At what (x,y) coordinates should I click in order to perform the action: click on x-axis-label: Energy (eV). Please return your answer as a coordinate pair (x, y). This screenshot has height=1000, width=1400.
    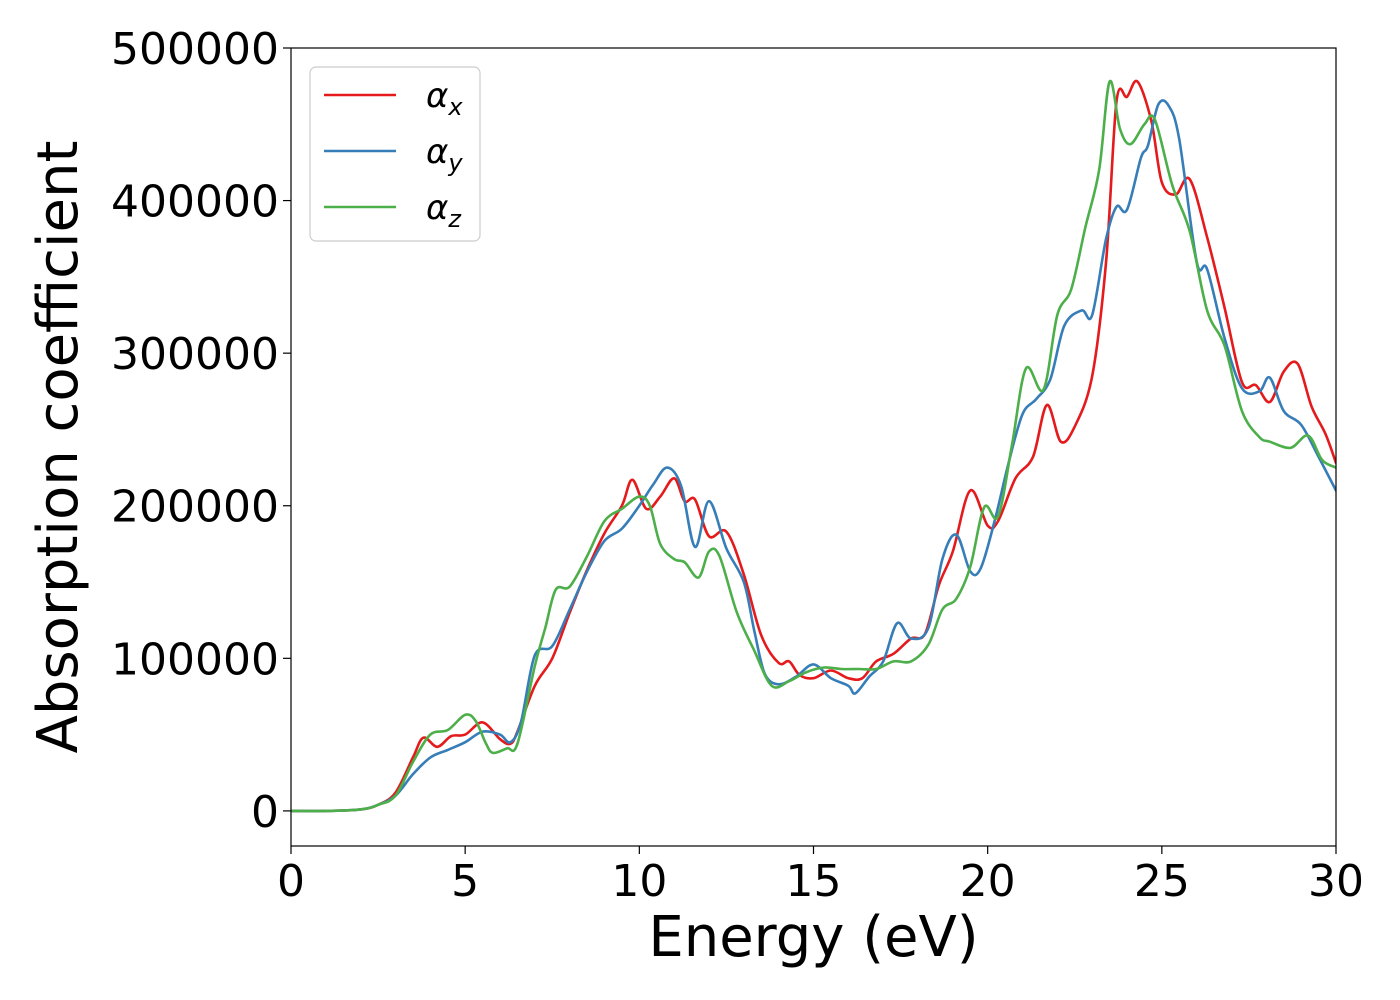
    Looking at the image, I should click on (813, 937).